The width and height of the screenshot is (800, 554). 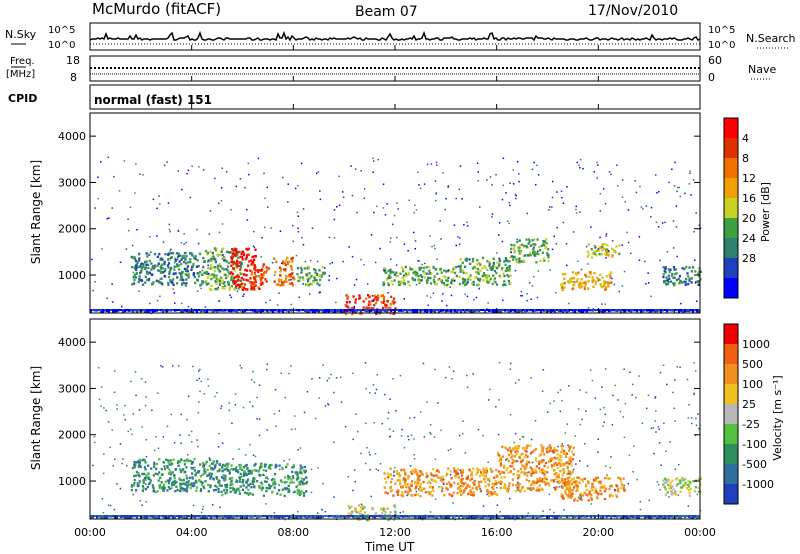 What do you see at coordinates (73, 77) in the screenshot?
I see `freq-tick-bottom: 8` at bounding box center [73, 77].